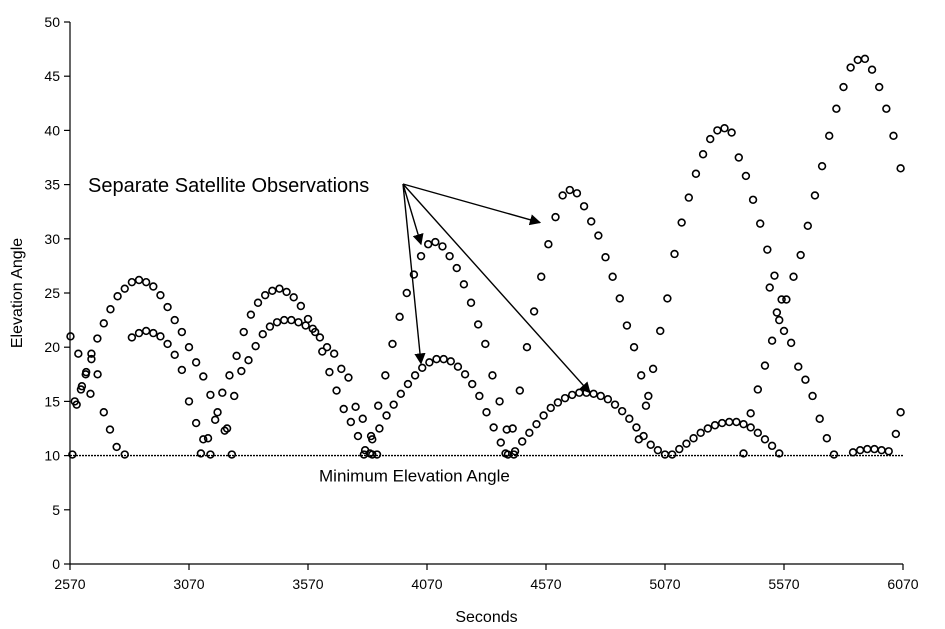 This screenshot has width=945, height=629. Describe the element at coordinates (52, 347) in the screenshot. I see `y-tick-label: 20` at that location.